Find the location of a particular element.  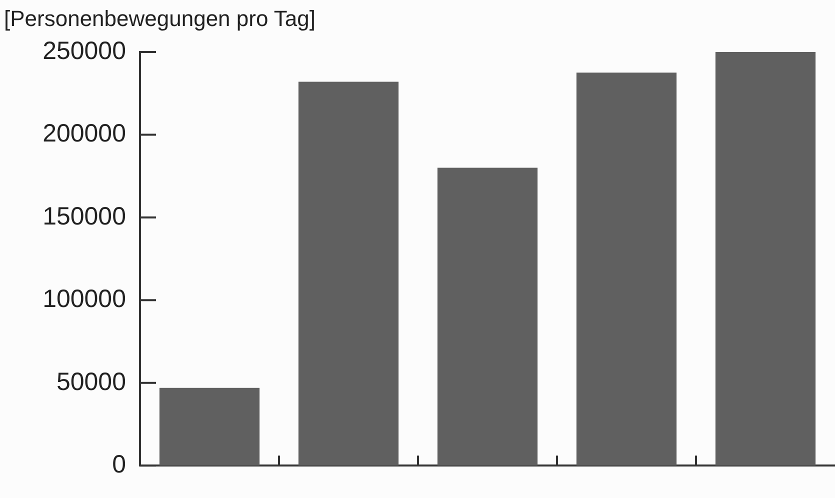

y-tick-label: 250000 is located at coordinates (84, 50).